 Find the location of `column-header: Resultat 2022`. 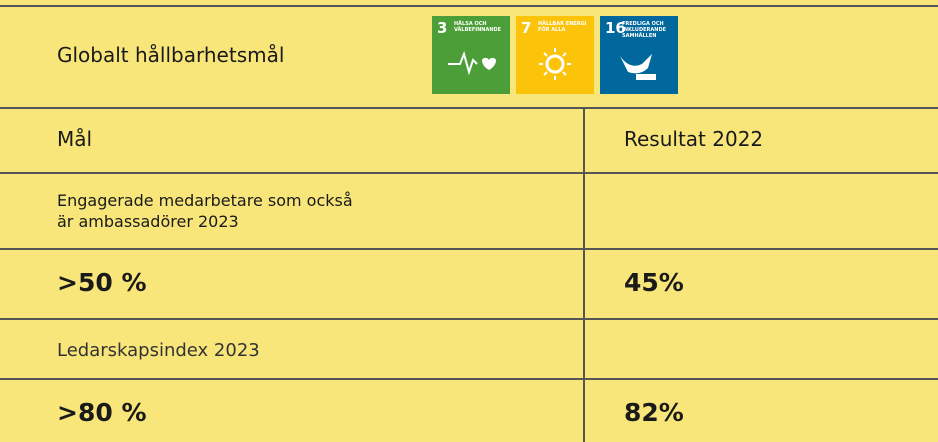

column-header: Resultat 2022 is located at coordinates (694, 139).